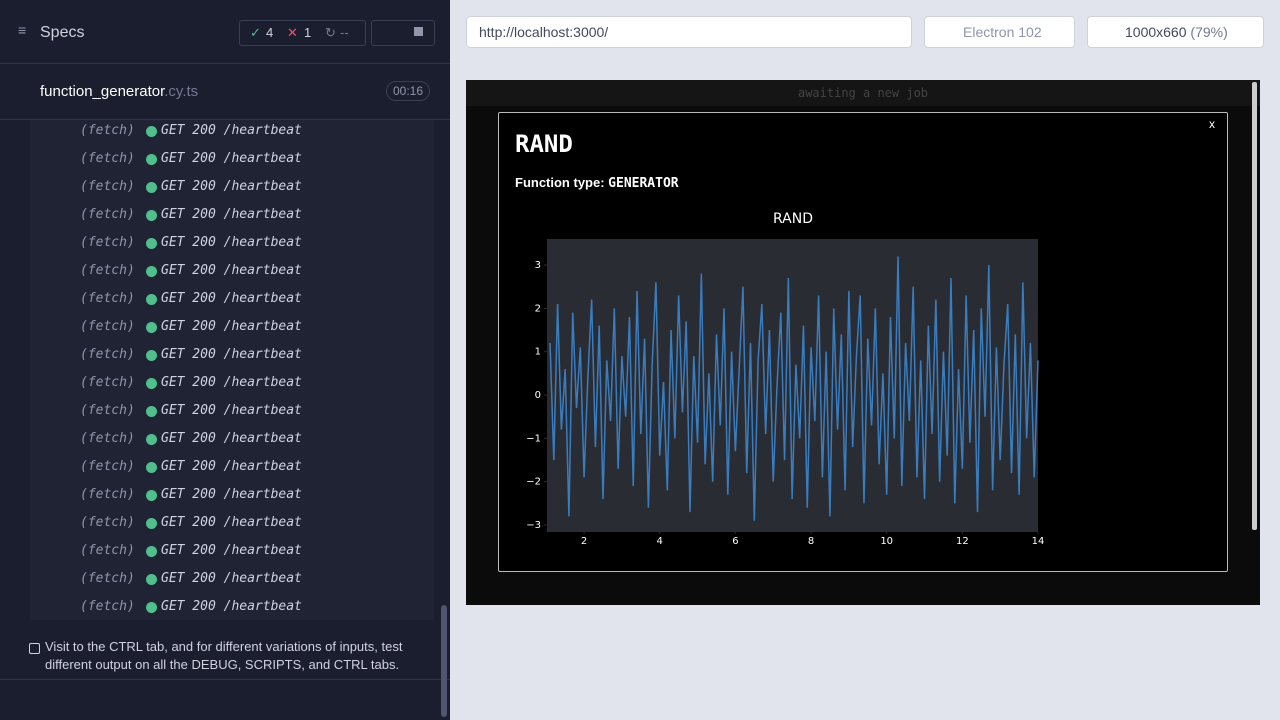 This screenshot has height=720, width=1280. What do you see at coordinates (1212, 124) in the screenshot?
I see `close-button: x` at bounding box center [1212, 124].